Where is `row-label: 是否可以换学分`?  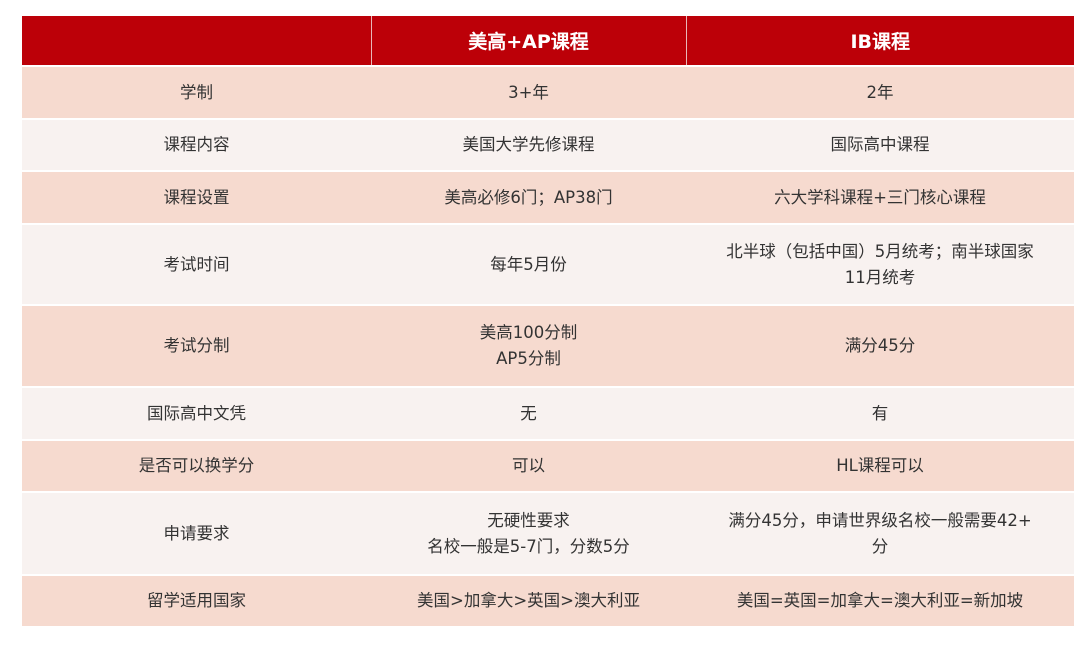 row-label: 是否可以换学分 is located at coordinates (196, 465).